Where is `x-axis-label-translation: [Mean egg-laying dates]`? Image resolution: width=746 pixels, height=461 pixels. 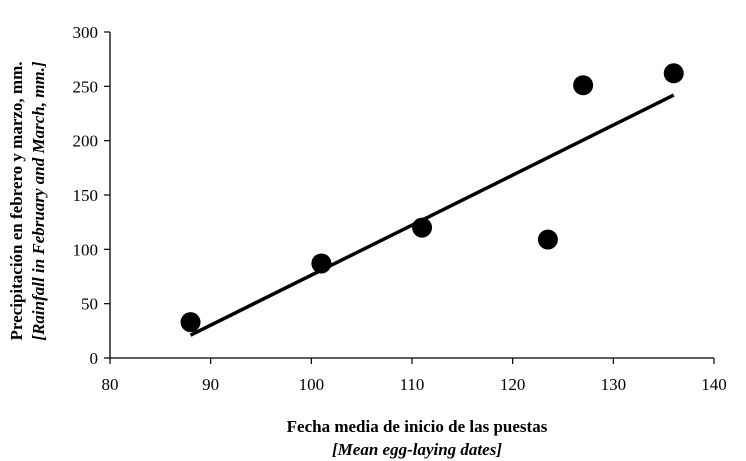 x-axis-label-translation: [Mean egg-laying dates] is located at coordinates (417, 449).